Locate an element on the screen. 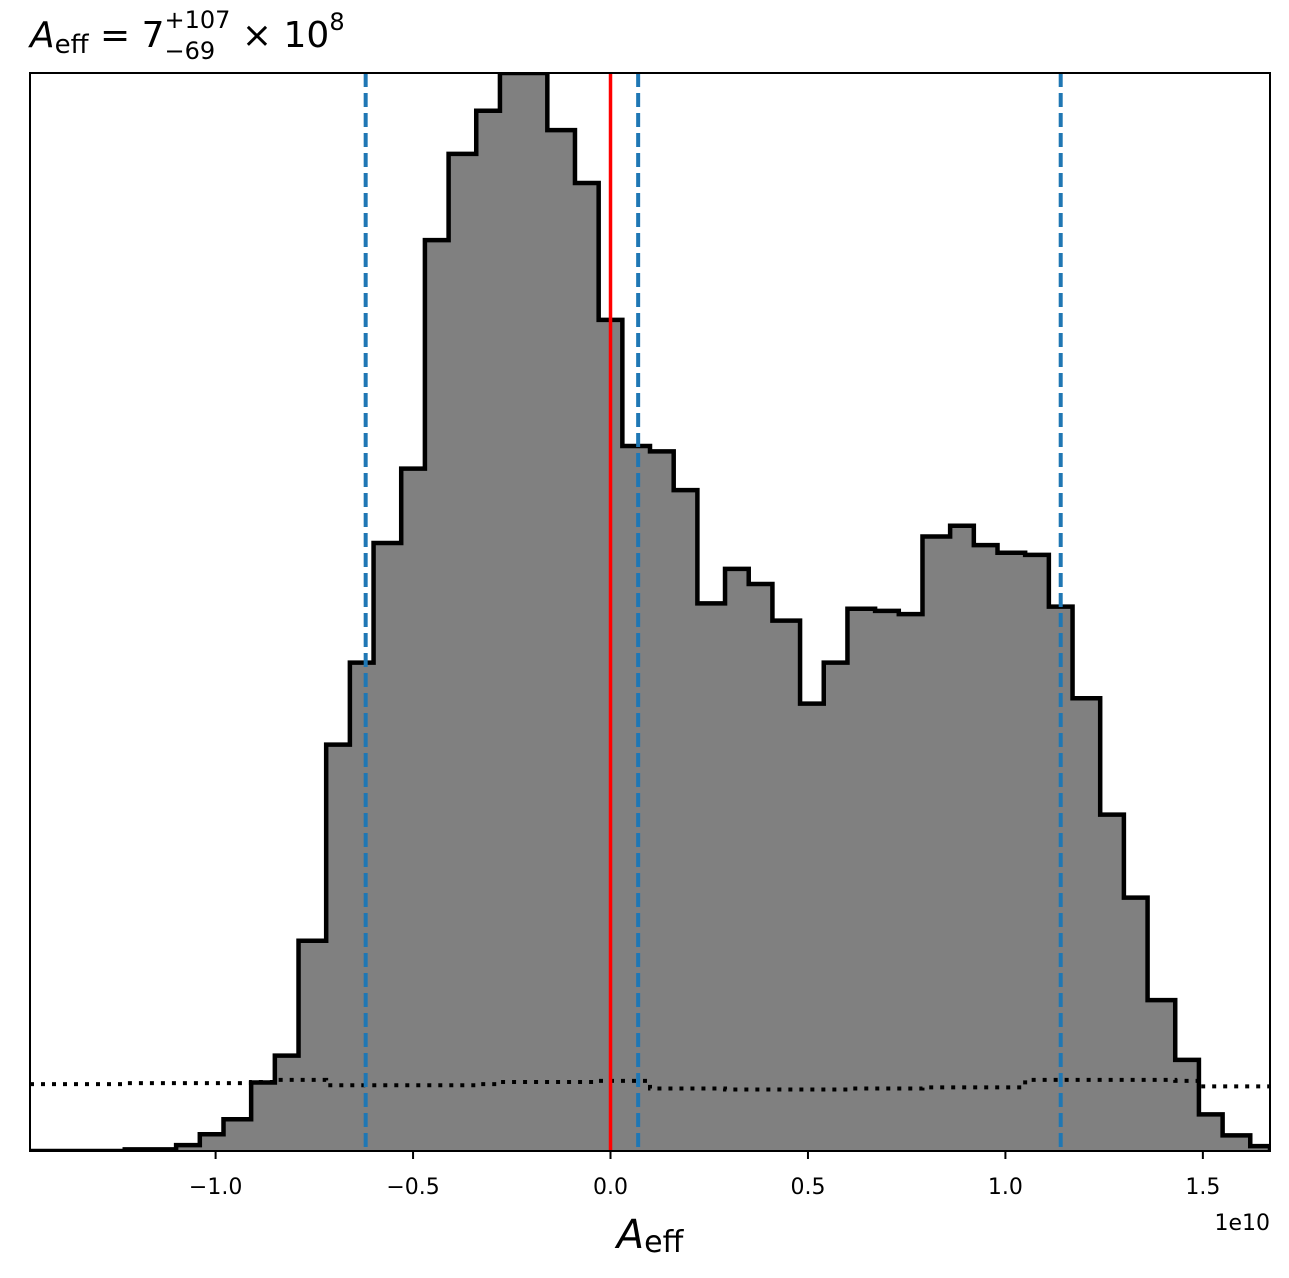 The width and height of the screenshot is (1289, 1278). x-axis-ticks: −1.0 −0.5 0.0 0.5 1.0 1.5 is located at coordinates (704, 1175).